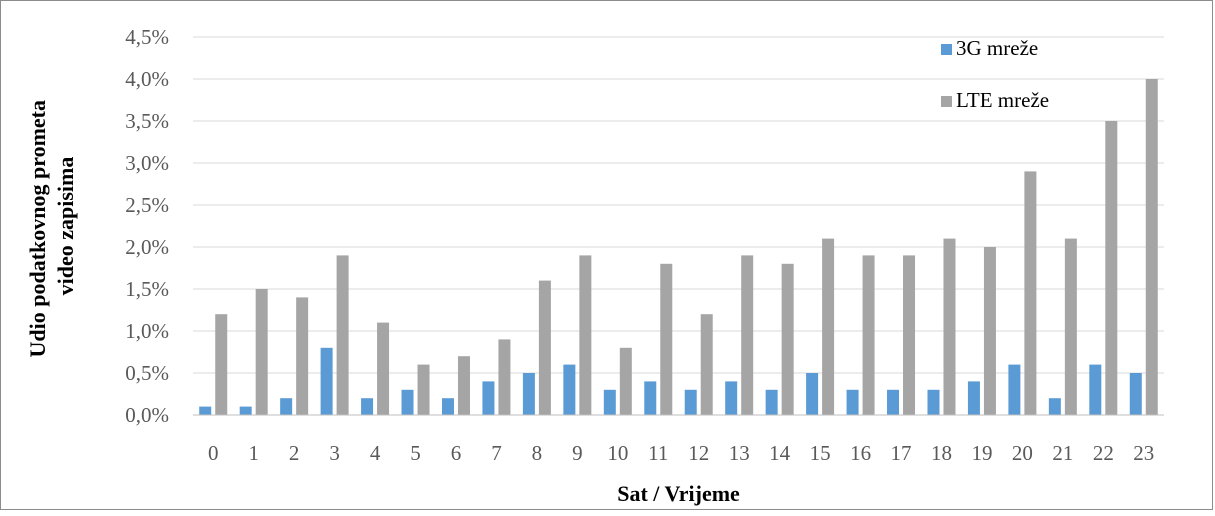  I want to click on y-axis-title: Udio podatkovnog prometa video zapisima, so click(51, 225).